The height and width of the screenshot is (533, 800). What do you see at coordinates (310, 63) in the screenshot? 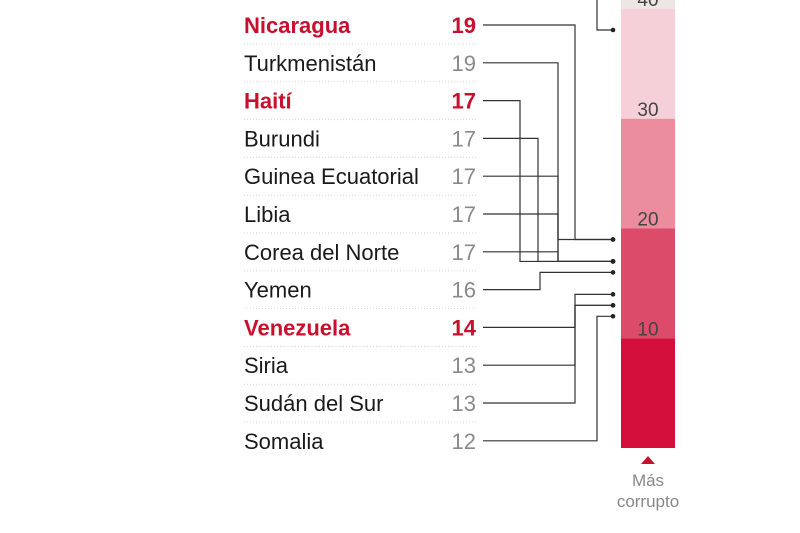
I see `country-label: Turkmenistán` at bounding box center [310, 63].